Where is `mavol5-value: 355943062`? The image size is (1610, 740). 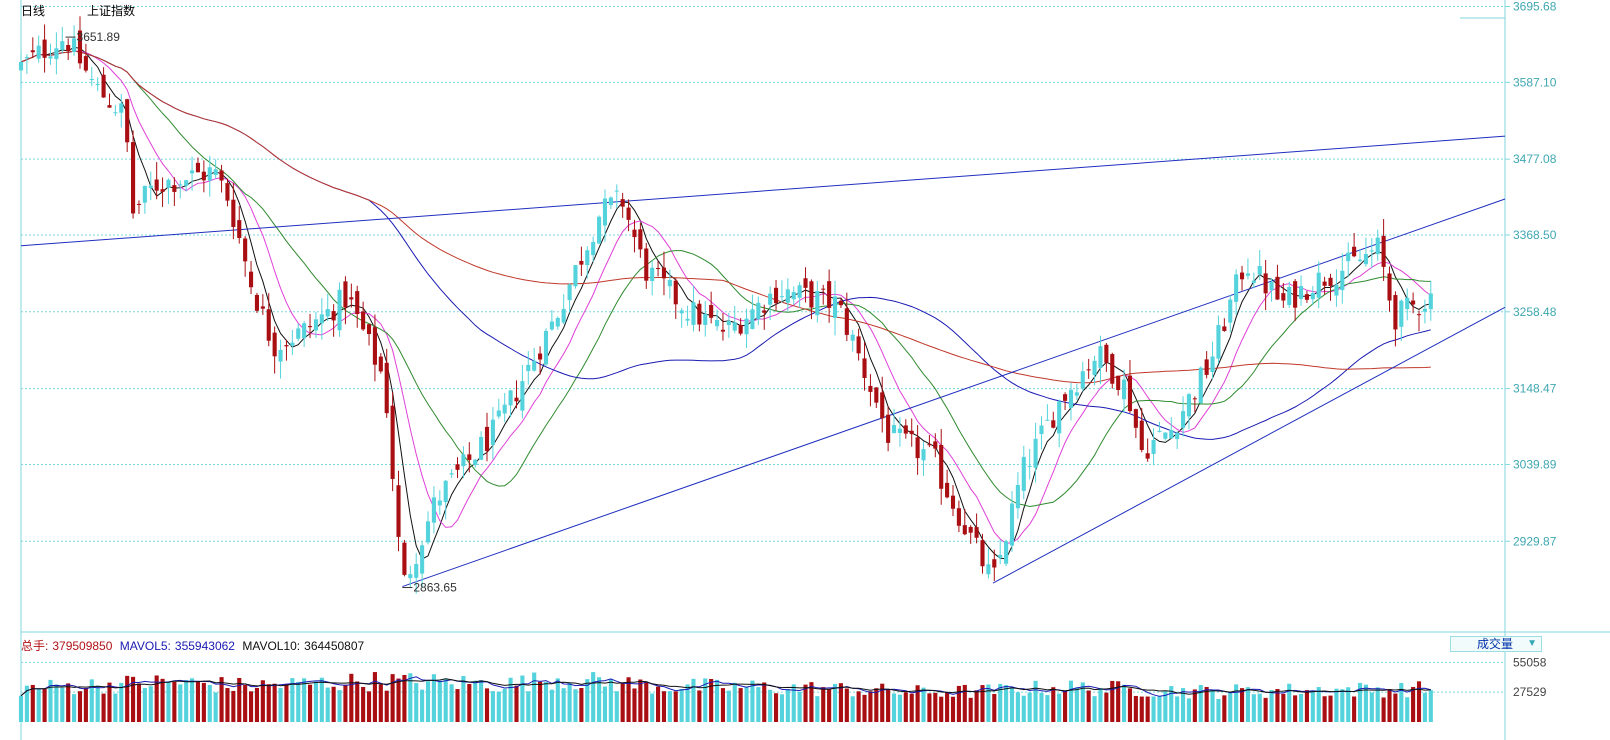
mavol5-value: 355943062 is located at coordinates (204, 646).